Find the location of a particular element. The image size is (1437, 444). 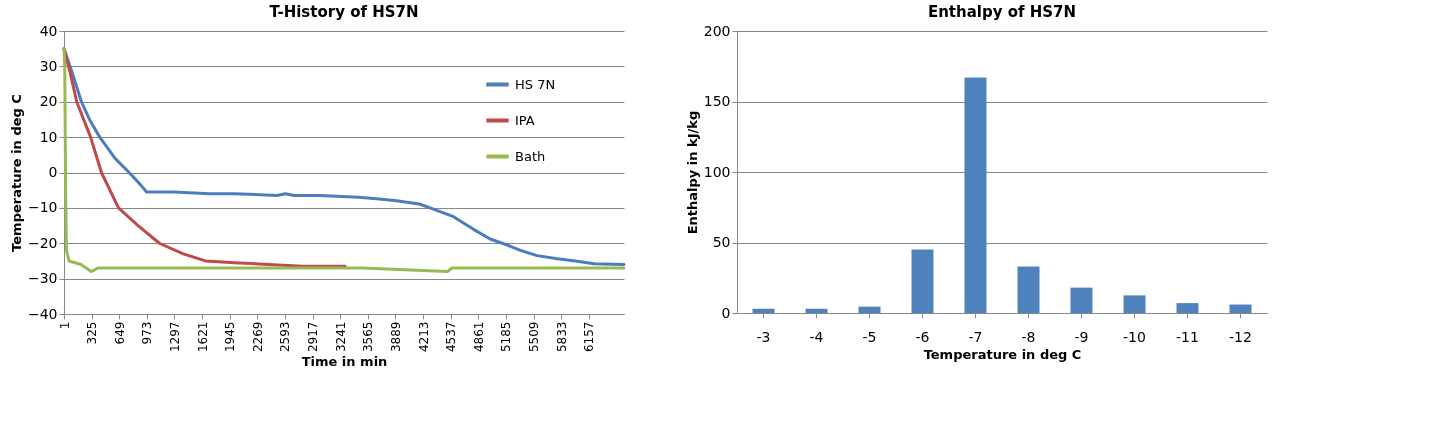

x-tick-label: -12 is located at coordinates (1240, 336).